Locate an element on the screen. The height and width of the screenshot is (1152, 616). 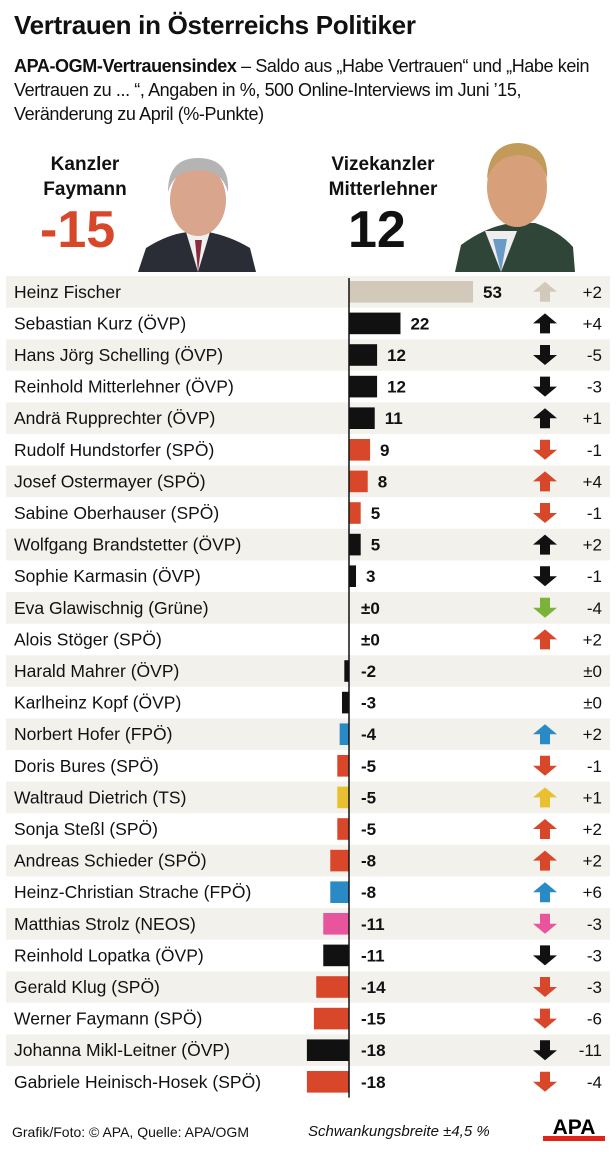
category-label: Karlheinz Kopf (ÖVP) is located at coordinates (97, 703).